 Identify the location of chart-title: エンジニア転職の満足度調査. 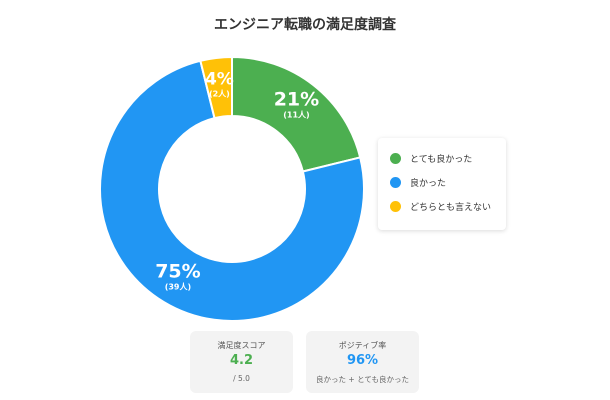
(305, 25).